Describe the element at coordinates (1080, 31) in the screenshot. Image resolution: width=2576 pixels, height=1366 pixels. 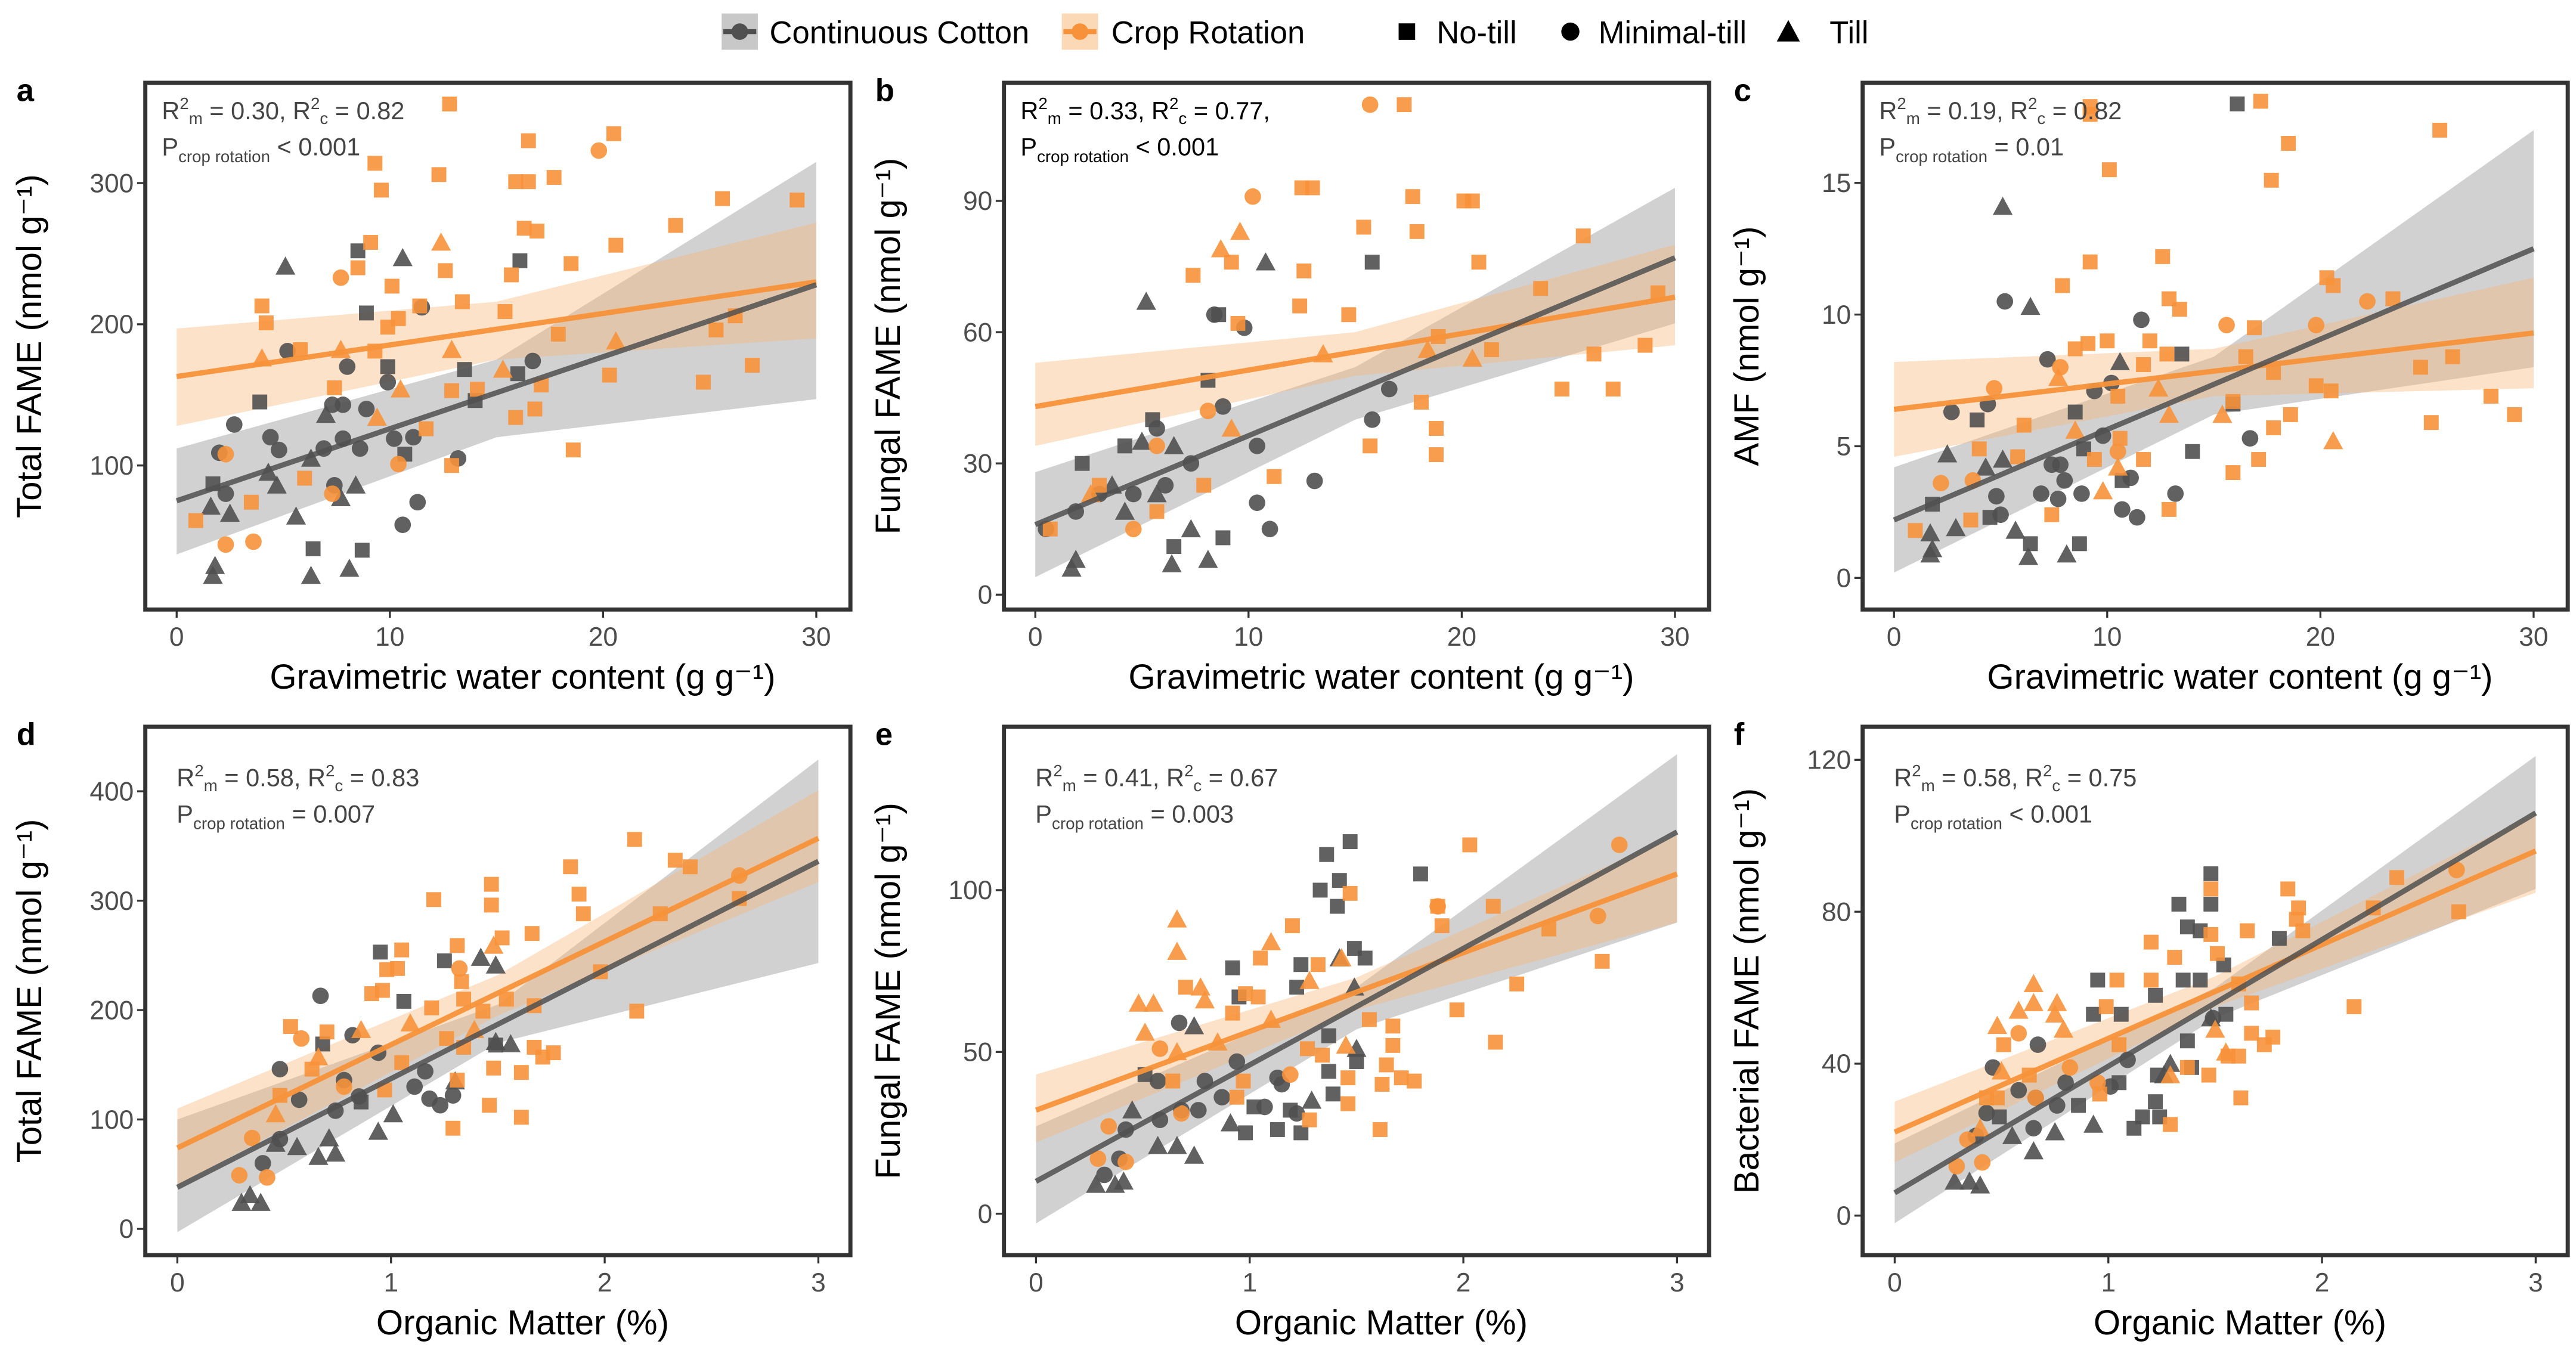
I see `legend-circle-icon` at that location.